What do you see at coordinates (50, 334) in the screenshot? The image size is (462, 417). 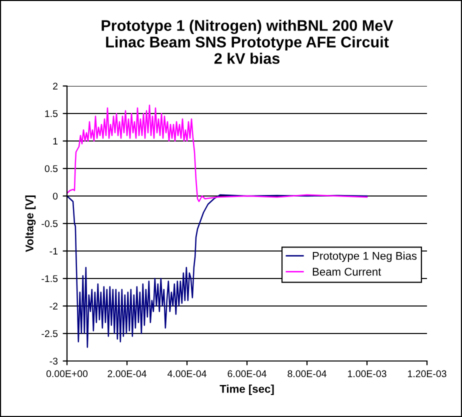 I see `y-tick-label: -2.5` at bounding box center [50, 334].